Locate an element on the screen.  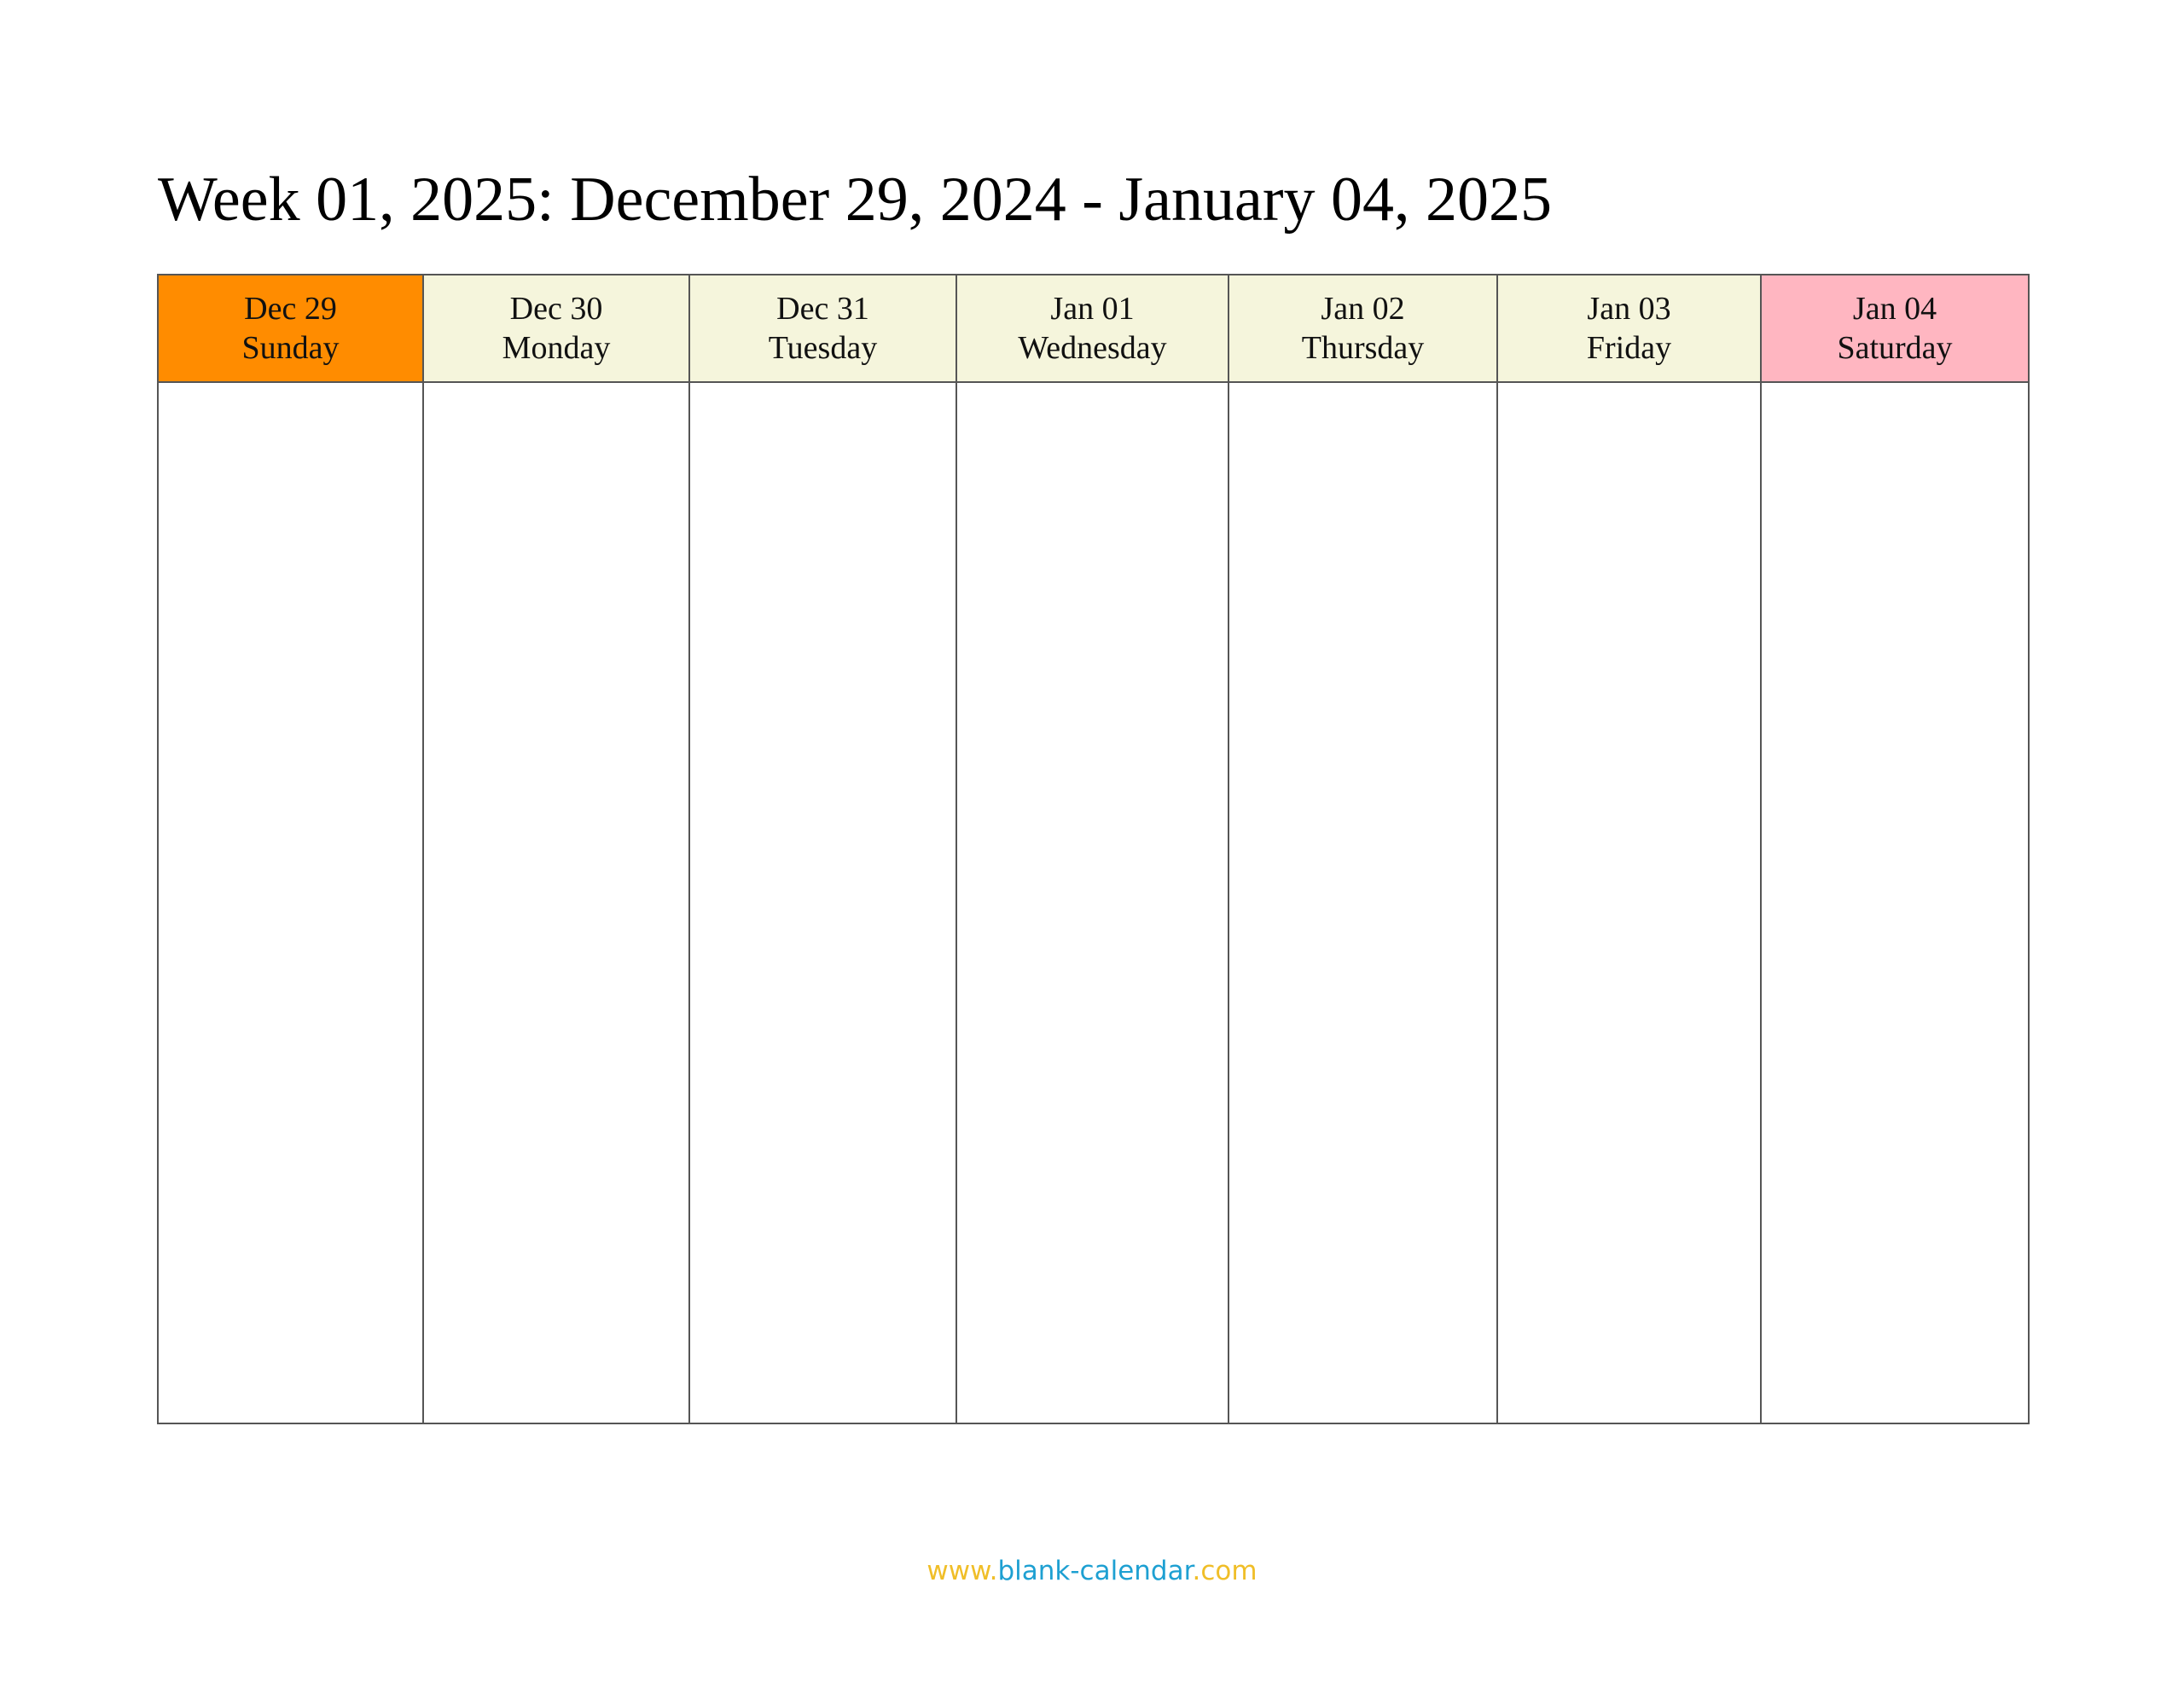
day-cell-monday is located at coordinates (556, 903).